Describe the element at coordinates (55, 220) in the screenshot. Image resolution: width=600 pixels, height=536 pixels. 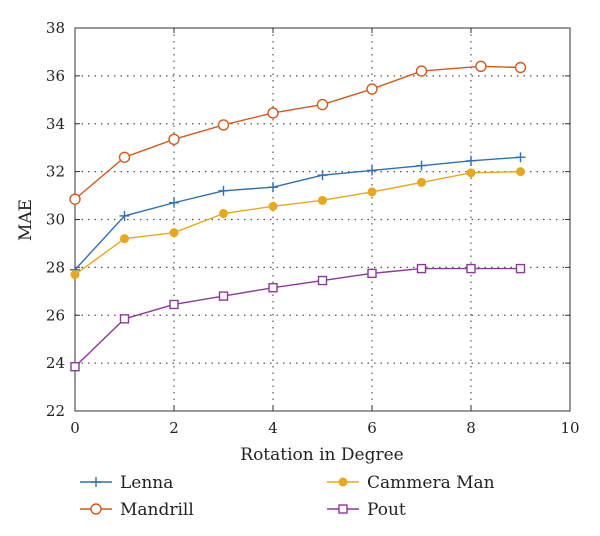
I see `y-tick-label: 30` at that location.